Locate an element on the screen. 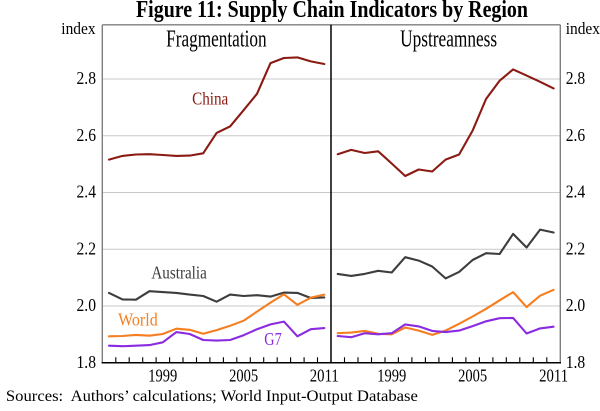 Image resolution: width=600 pixels, height=411 pixels. svg-text: Fragmentation is located at coordinates (216, 40).